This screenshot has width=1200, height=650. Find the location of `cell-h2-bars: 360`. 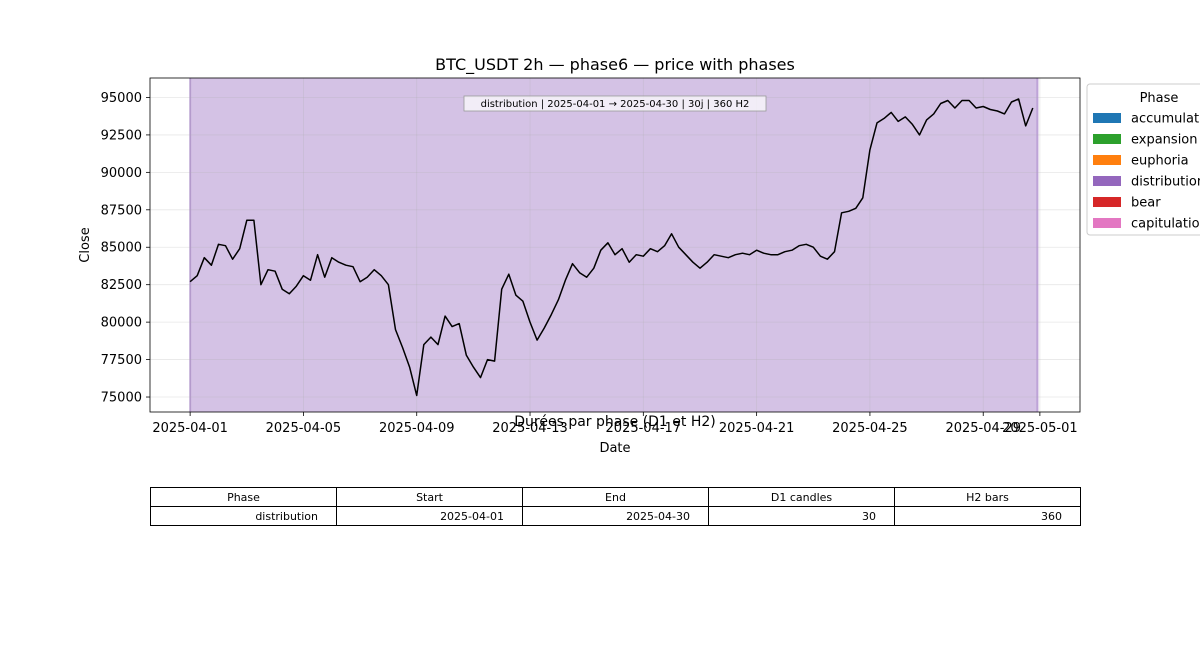

cell-h2-bars: 360 is located at coordinates (987, 516).